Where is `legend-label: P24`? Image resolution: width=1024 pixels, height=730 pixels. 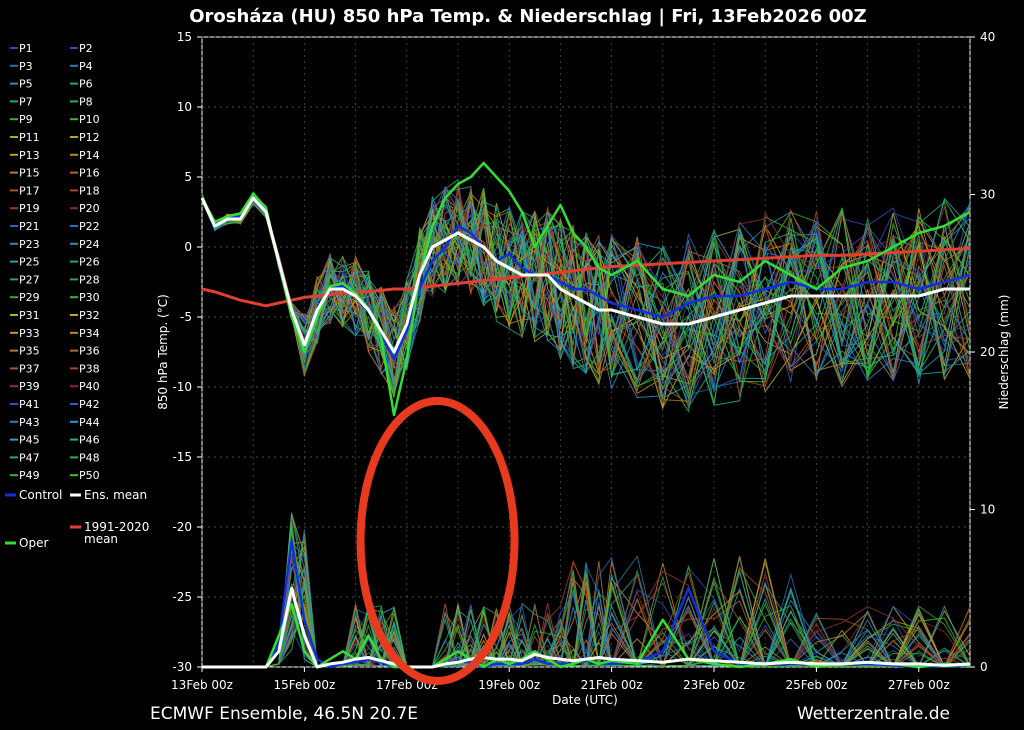 legend-label: P24 is located at coordinates (89, 244).